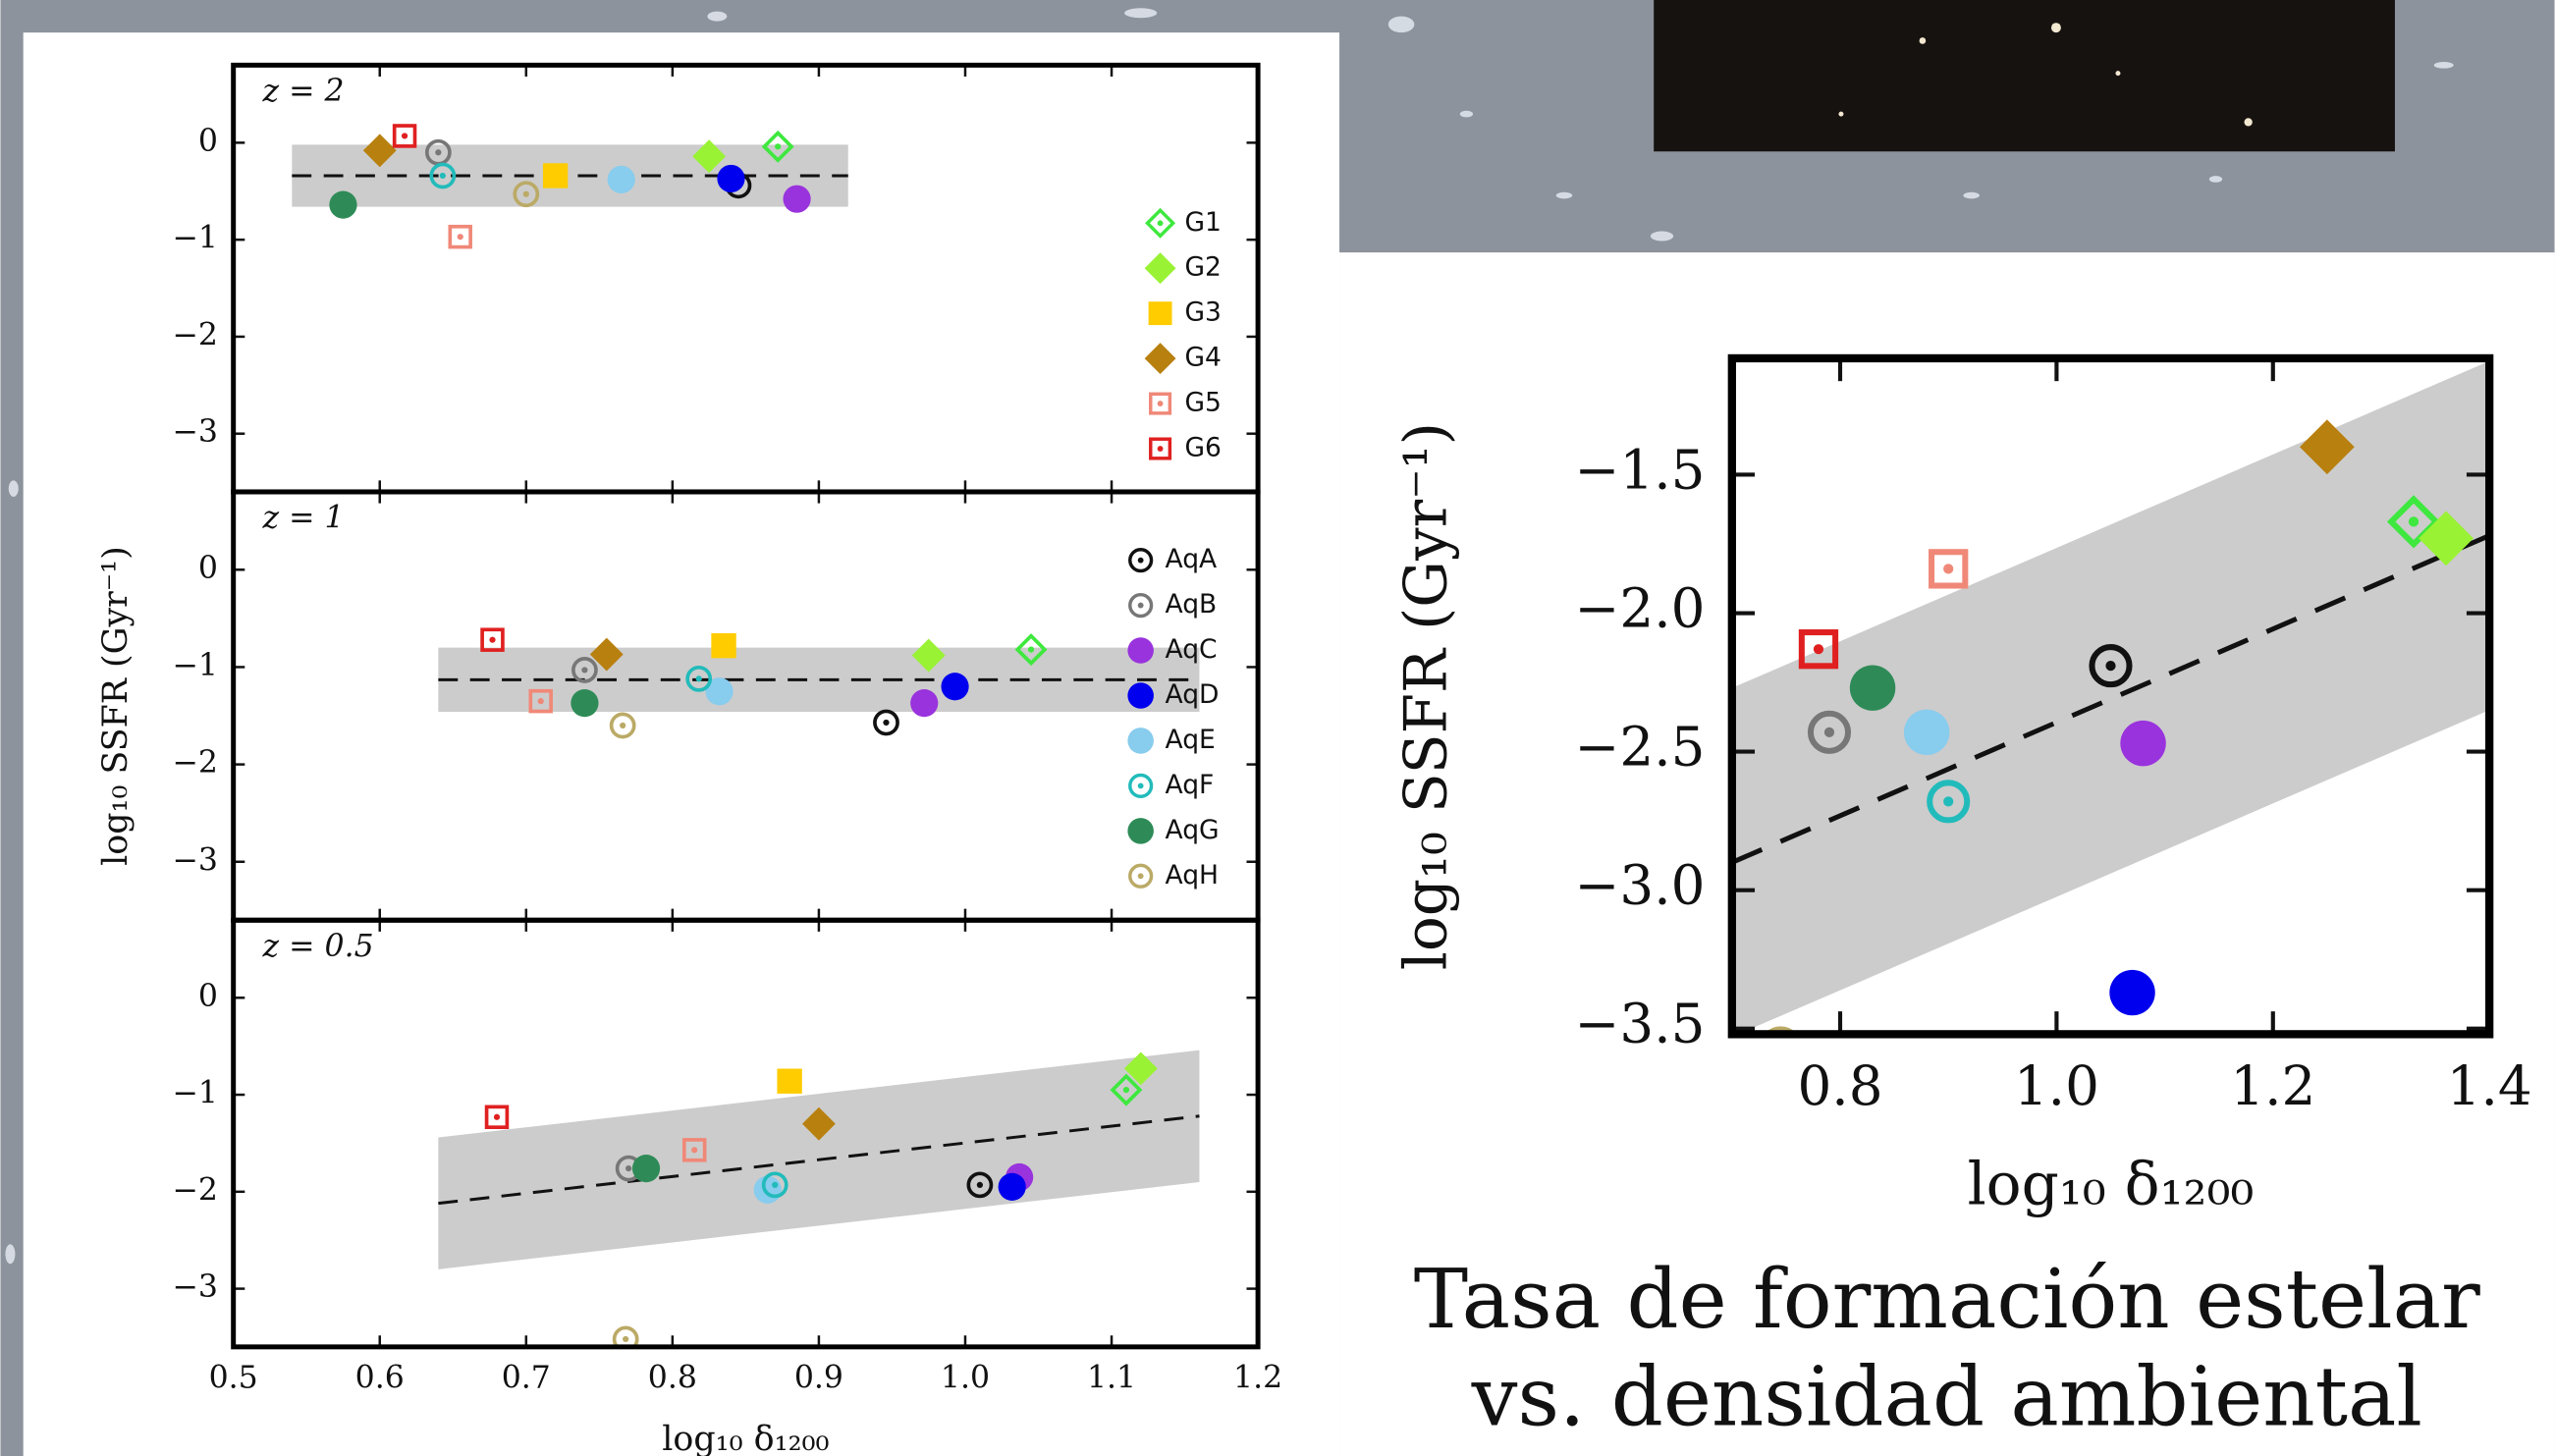  What do you see at coordinates (1202, 312) in the screenshot?
I see `legend-label: G3` at bounding box center [1202, 312].